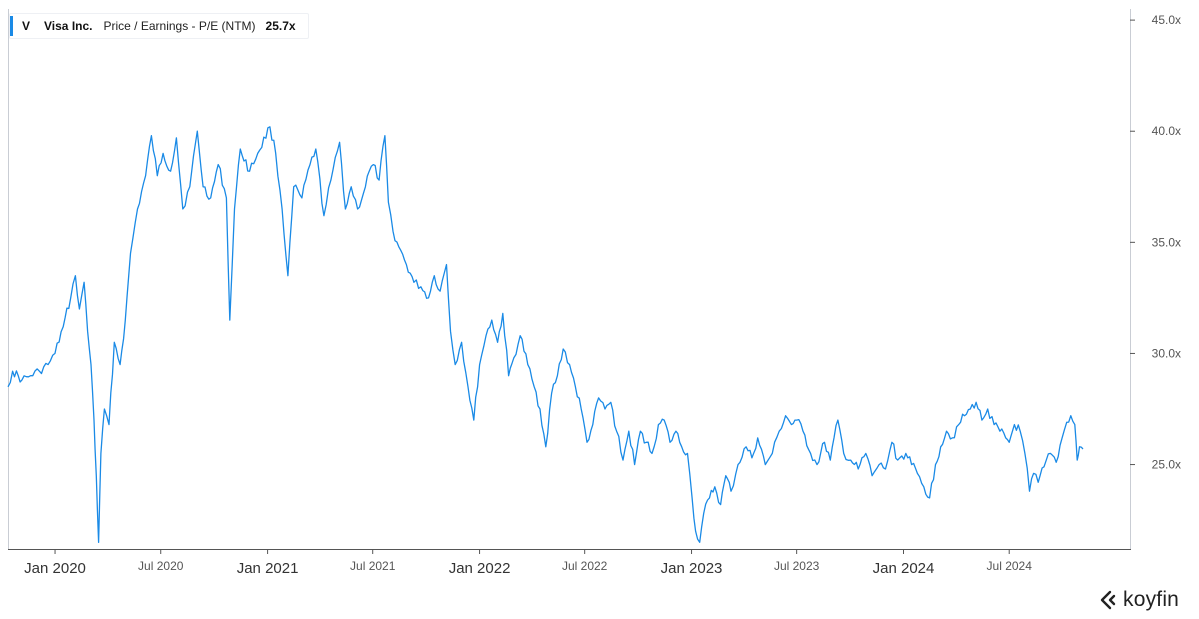  I want to click on y-tick-label: 45.0x, so click(1166, 20).